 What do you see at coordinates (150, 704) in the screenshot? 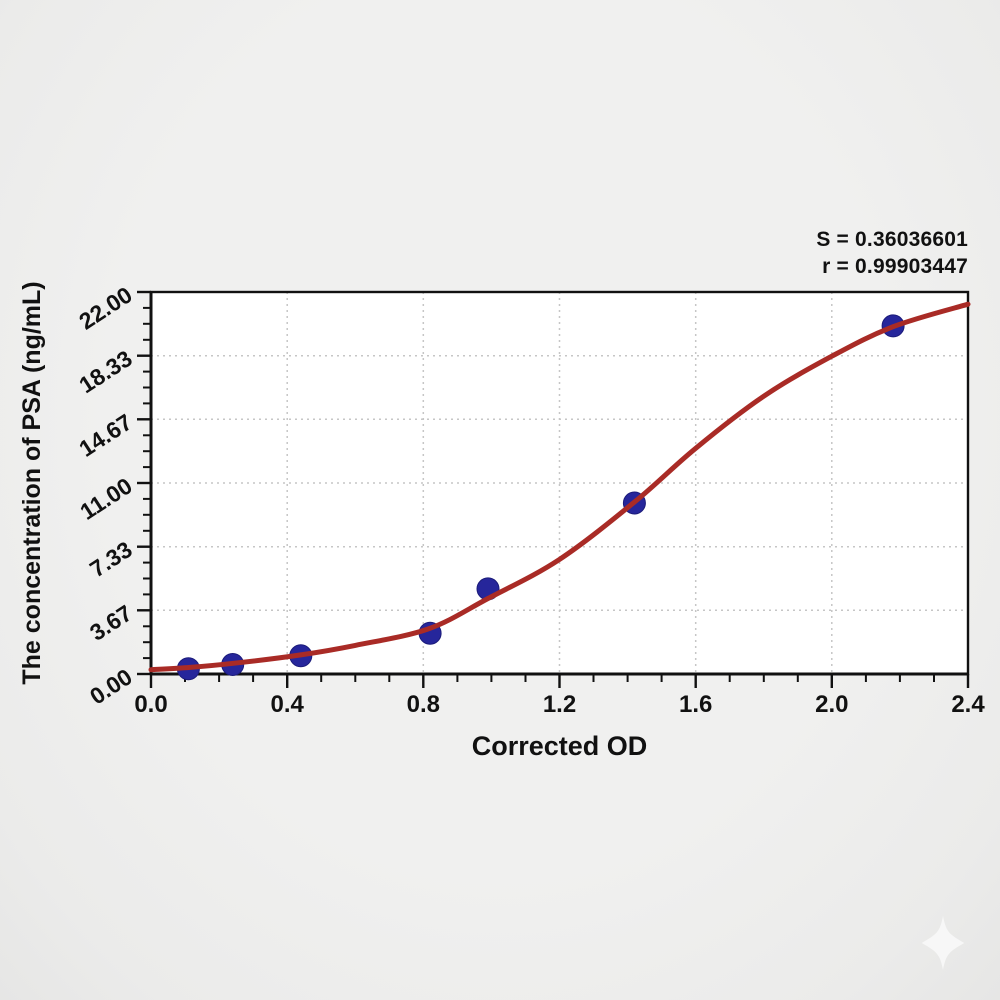
I see `x-tick-label: 0.0` at bounding box center [150, 704].